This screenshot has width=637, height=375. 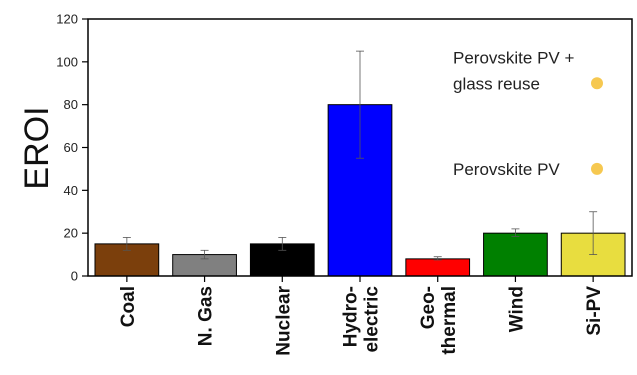 What do you see at coordinates (71, 147) in the screenshot?
I see `y-tick-label: 60` at bounding box center [71, 147].